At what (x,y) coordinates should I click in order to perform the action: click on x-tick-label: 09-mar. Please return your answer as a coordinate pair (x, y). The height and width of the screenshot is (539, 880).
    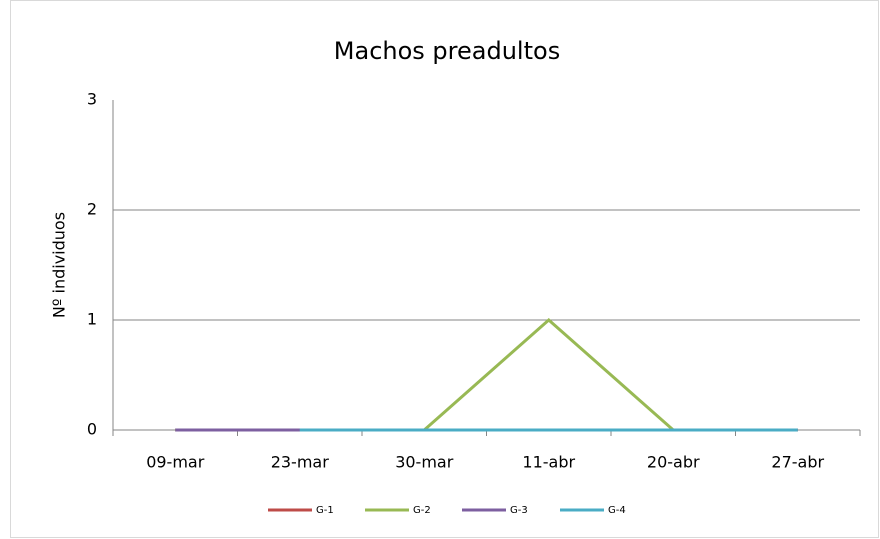
    Looking at the image, I should click on (175, 462).